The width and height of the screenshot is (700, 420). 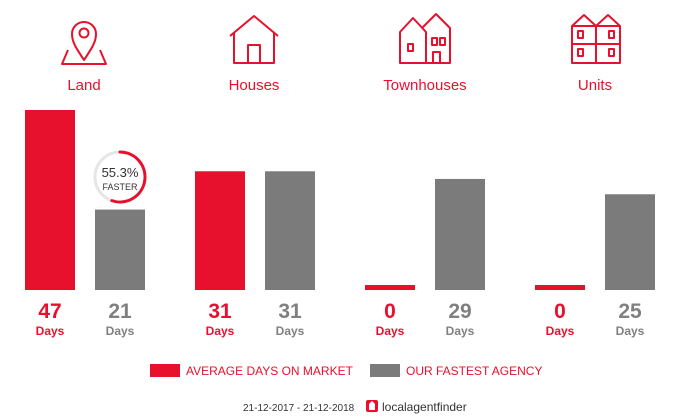 I want to click on units-icon, so click(x=596, y=39).